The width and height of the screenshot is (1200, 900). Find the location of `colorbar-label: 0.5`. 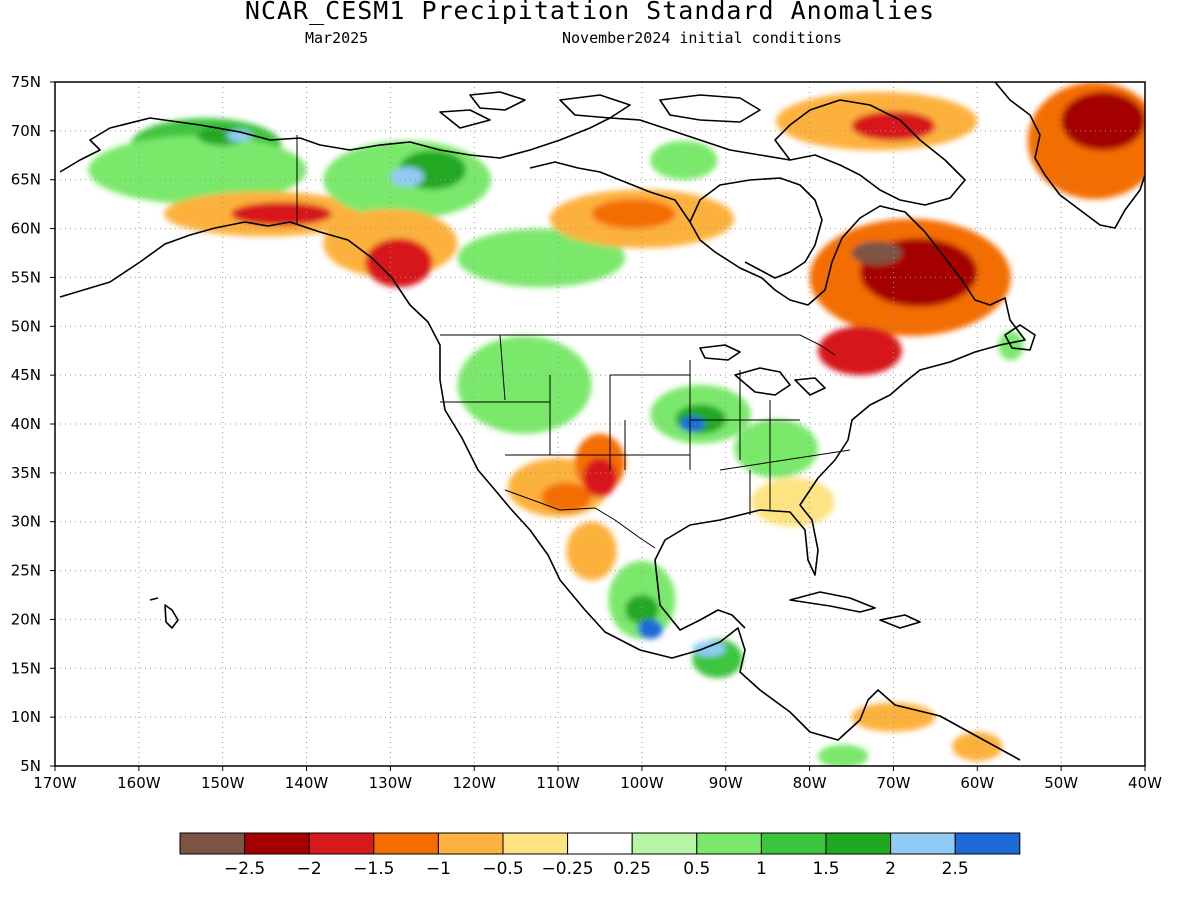

colorbar-label: 0.5 is located at coordinates (696, 869).